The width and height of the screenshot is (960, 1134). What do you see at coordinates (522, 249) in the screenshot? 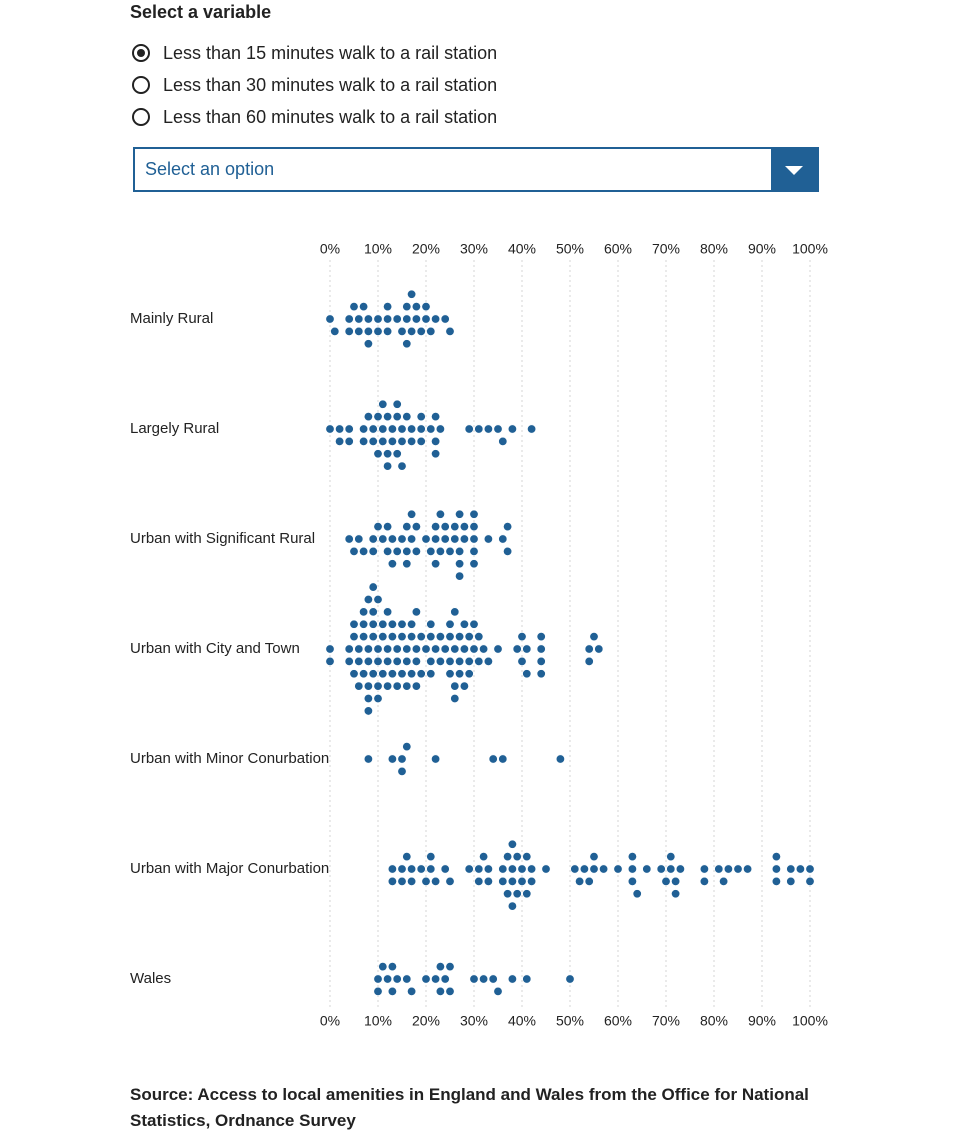
I see `x-tick-label-top: 40%` at bounding box center [522, 249].